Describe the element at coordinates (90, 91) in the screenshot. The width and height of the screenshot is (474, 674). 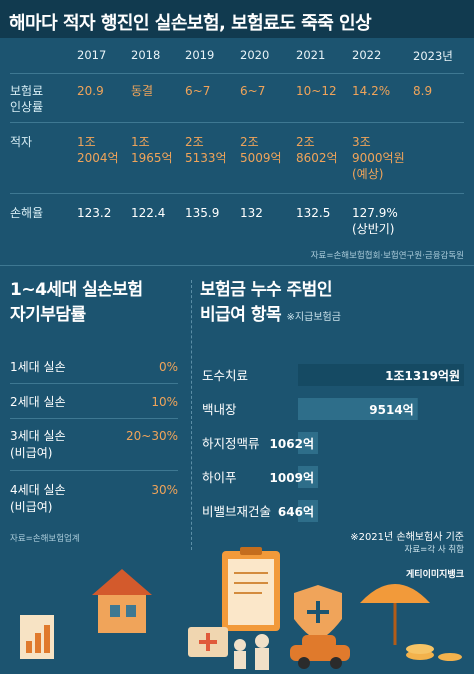
I see `premium-2017: 20.9` at that location.